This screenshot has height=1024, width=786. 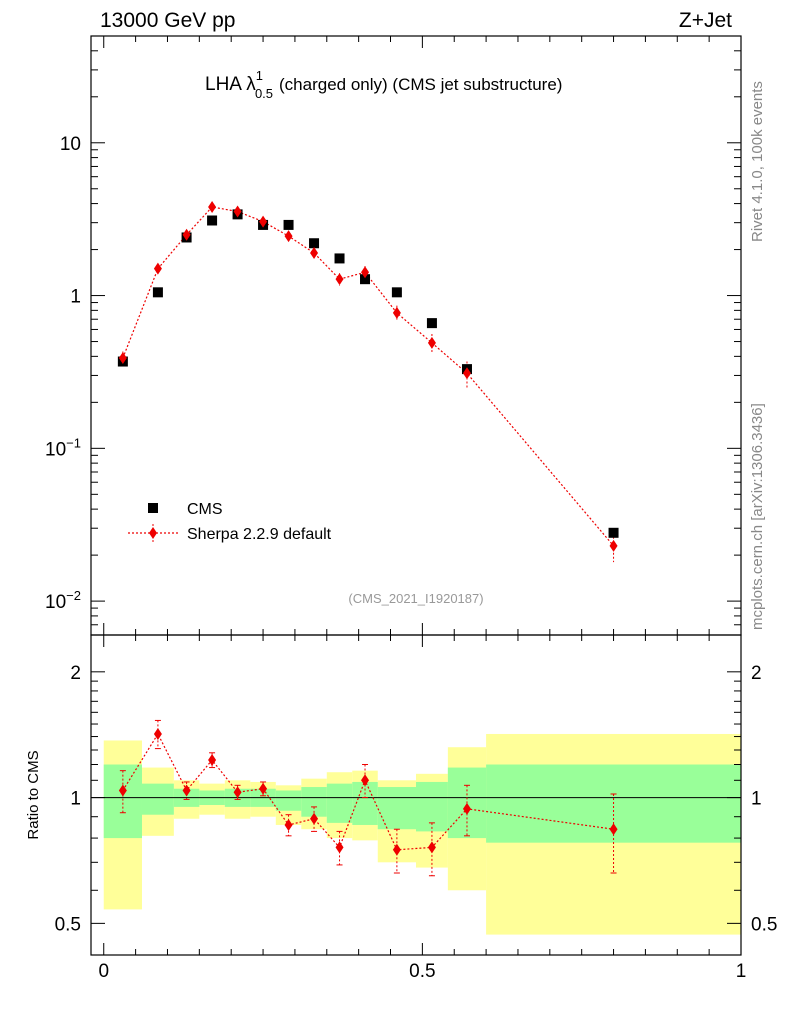 What do you see at coordinates (264, 93) in the screenshot?
I see `plot-title-sub: 0.5` at bounding box center [264, 93].